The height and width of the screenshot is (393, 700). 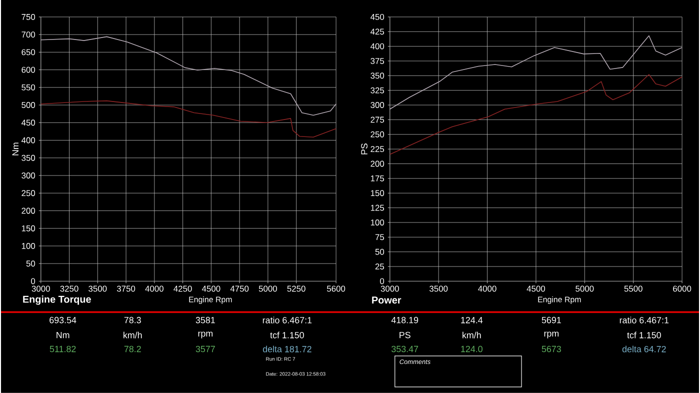 I want to click on text: delta 181.72, so click(x=287, y=349).